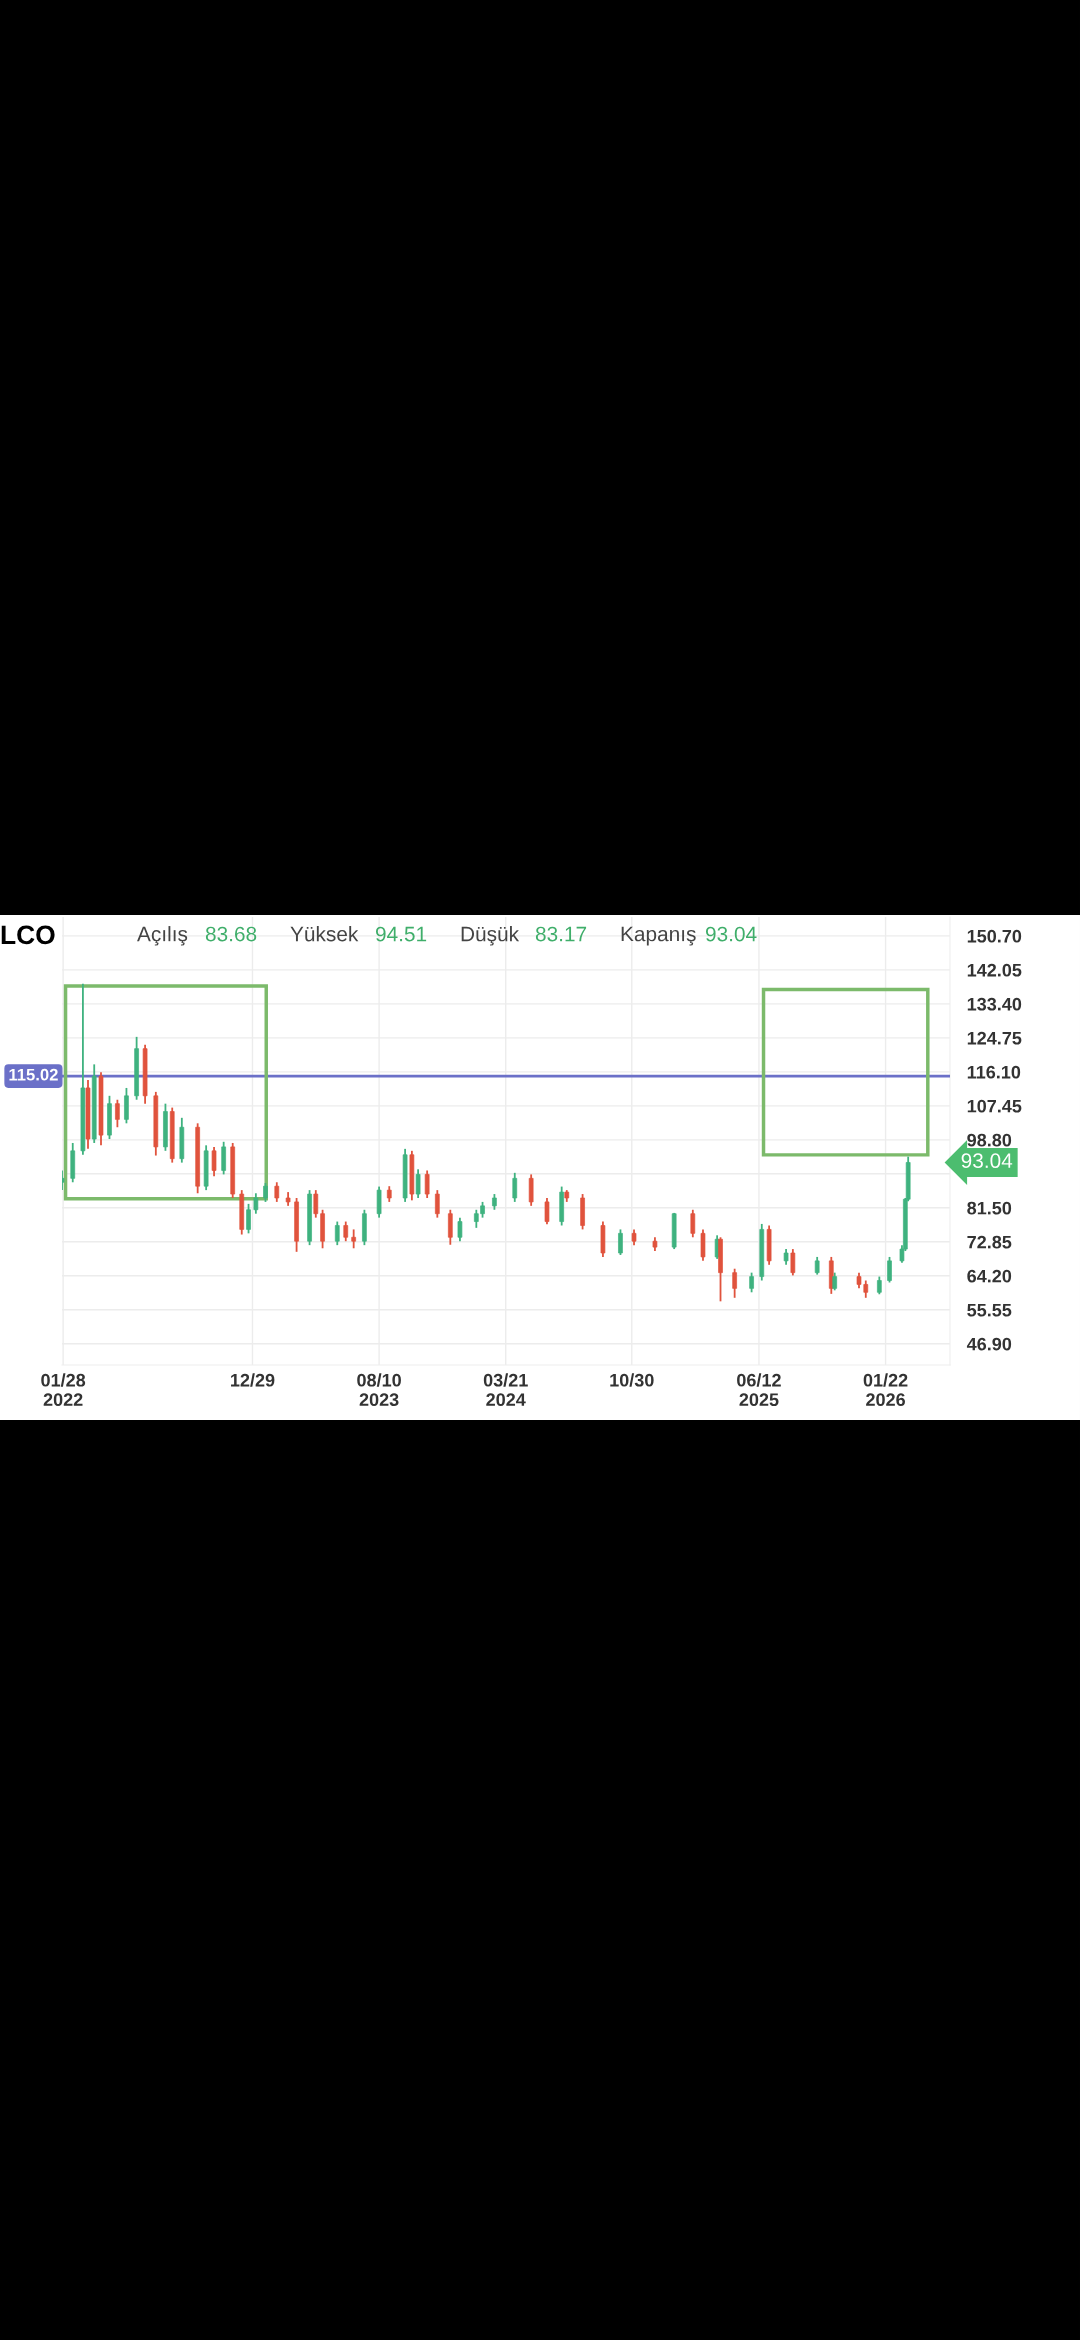 This screenshot has height=2340, width=1080. What do you see at coordinates (253, 1380) in the screenshot?
I see `x-tick-label: 12/29` at bounding box center [253, 1380].